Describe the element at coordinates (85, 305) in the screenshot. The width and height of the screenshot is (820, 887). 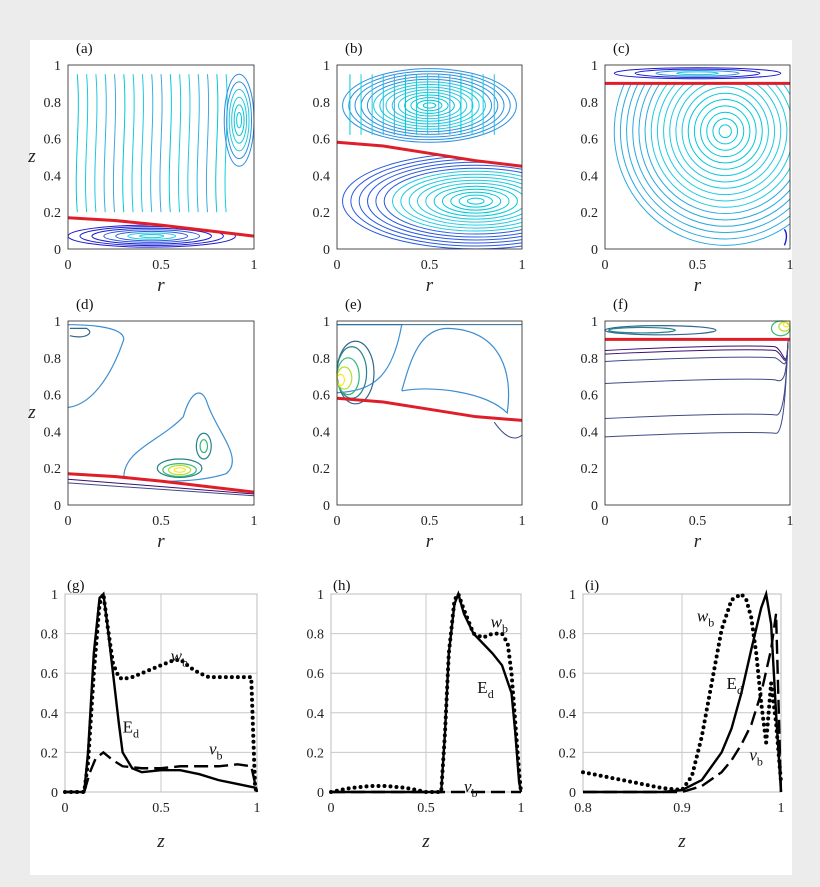
I see `panel-label: (d)` at that location.